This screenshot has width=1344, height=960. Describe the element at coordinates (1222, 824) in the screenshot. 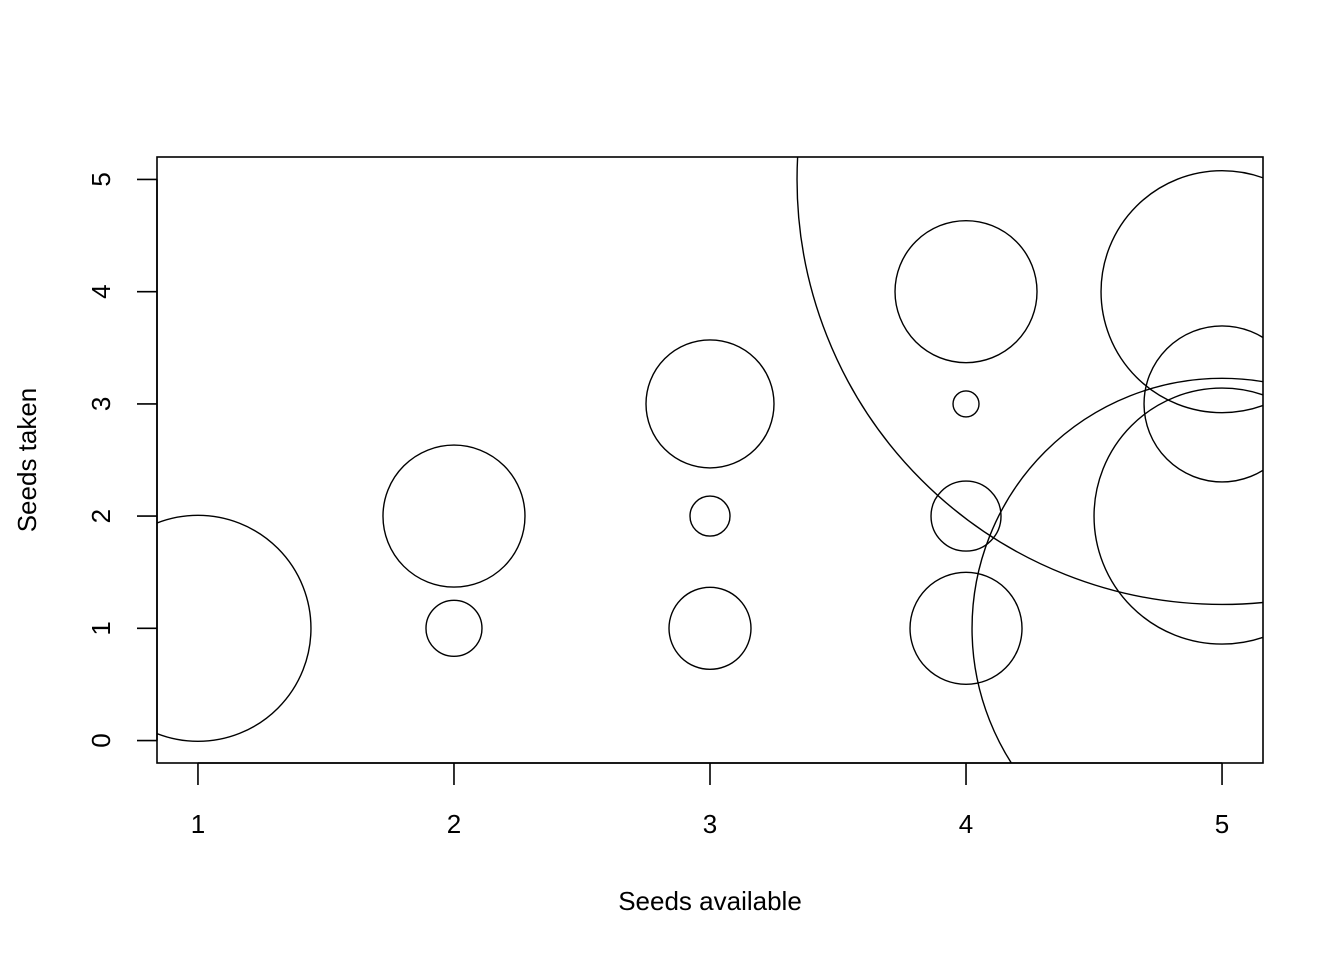

I see `x-tick-label: 5` at that location.